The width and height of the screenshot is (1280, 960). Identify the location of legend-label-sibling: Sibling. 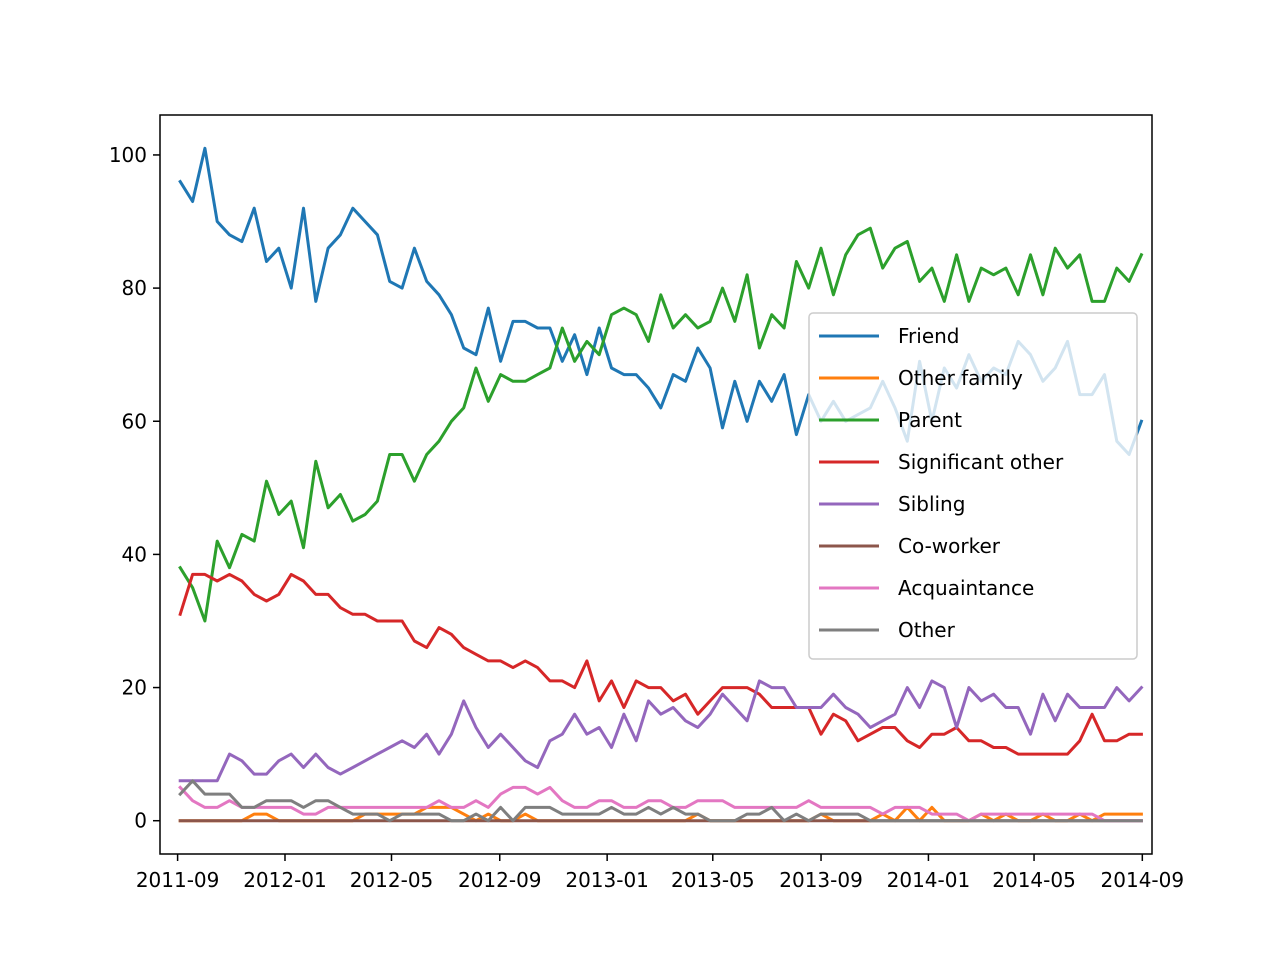
(931, 504).